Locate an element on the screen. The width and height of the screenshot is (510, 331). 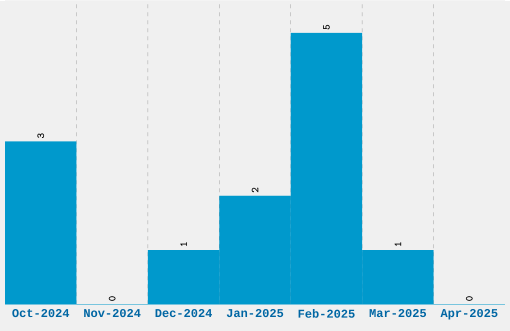
x-tick-label: Dec-2024 is located at coordinates (184, 313).